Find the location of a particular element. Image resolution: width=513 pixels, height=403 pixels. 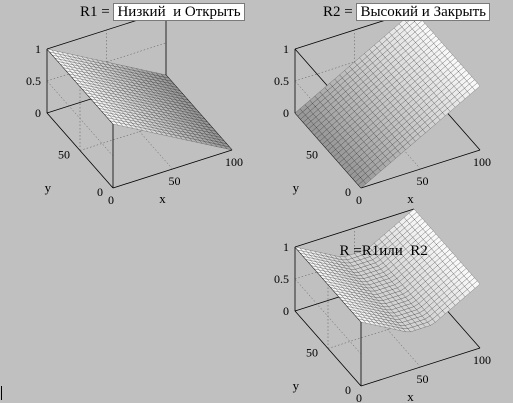

chart-2-title-text: Высокий и Закрыть is located at coordinates (423, 12).